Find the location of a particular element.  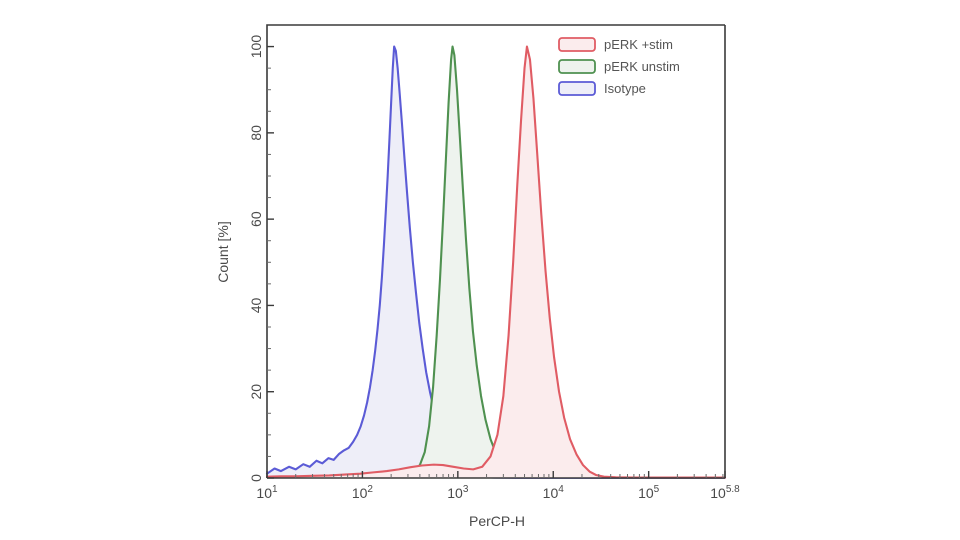

y-tick-label: 40 is located at coordinates (256, 305).